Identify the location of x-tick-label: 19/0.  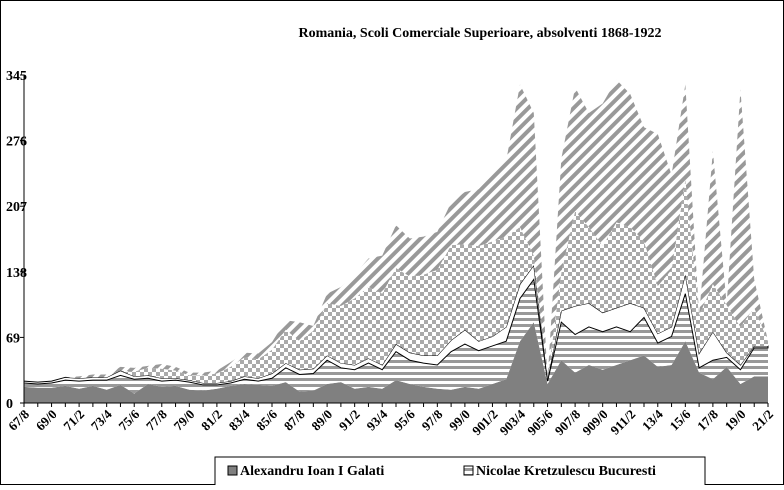
(735, 420).